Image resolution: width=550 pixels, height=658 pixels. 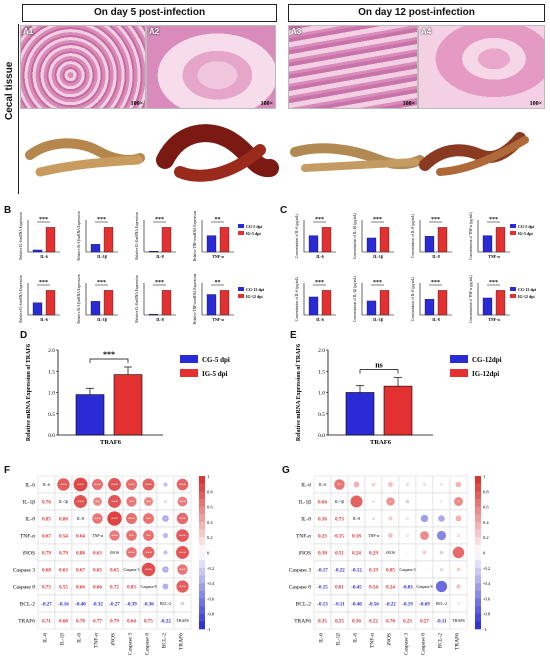 What do you see at coordinates (7, 470) in the screenshot?
I see `panel-label-f: F` at bounding box center [7, 470].